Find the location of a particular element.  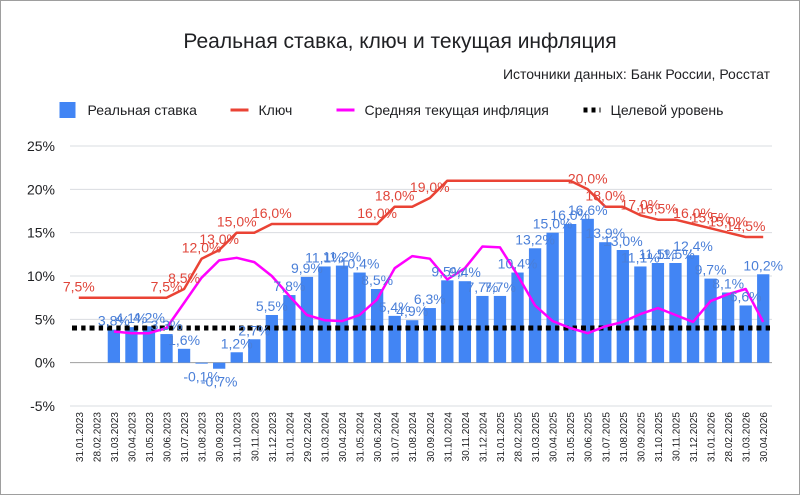

x-tick-label: 30.09.2025 is located at coordinates (641, 437).